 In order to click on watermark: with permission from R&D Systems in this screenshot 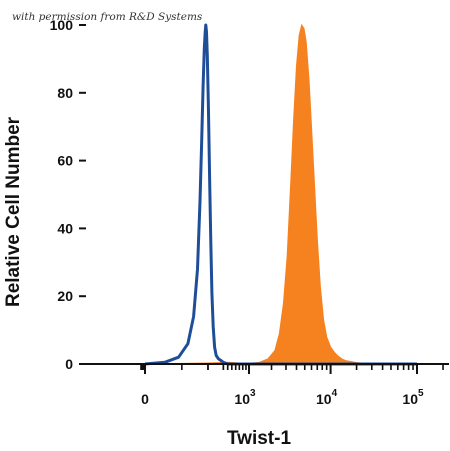, I will do `click(107, 17)`.